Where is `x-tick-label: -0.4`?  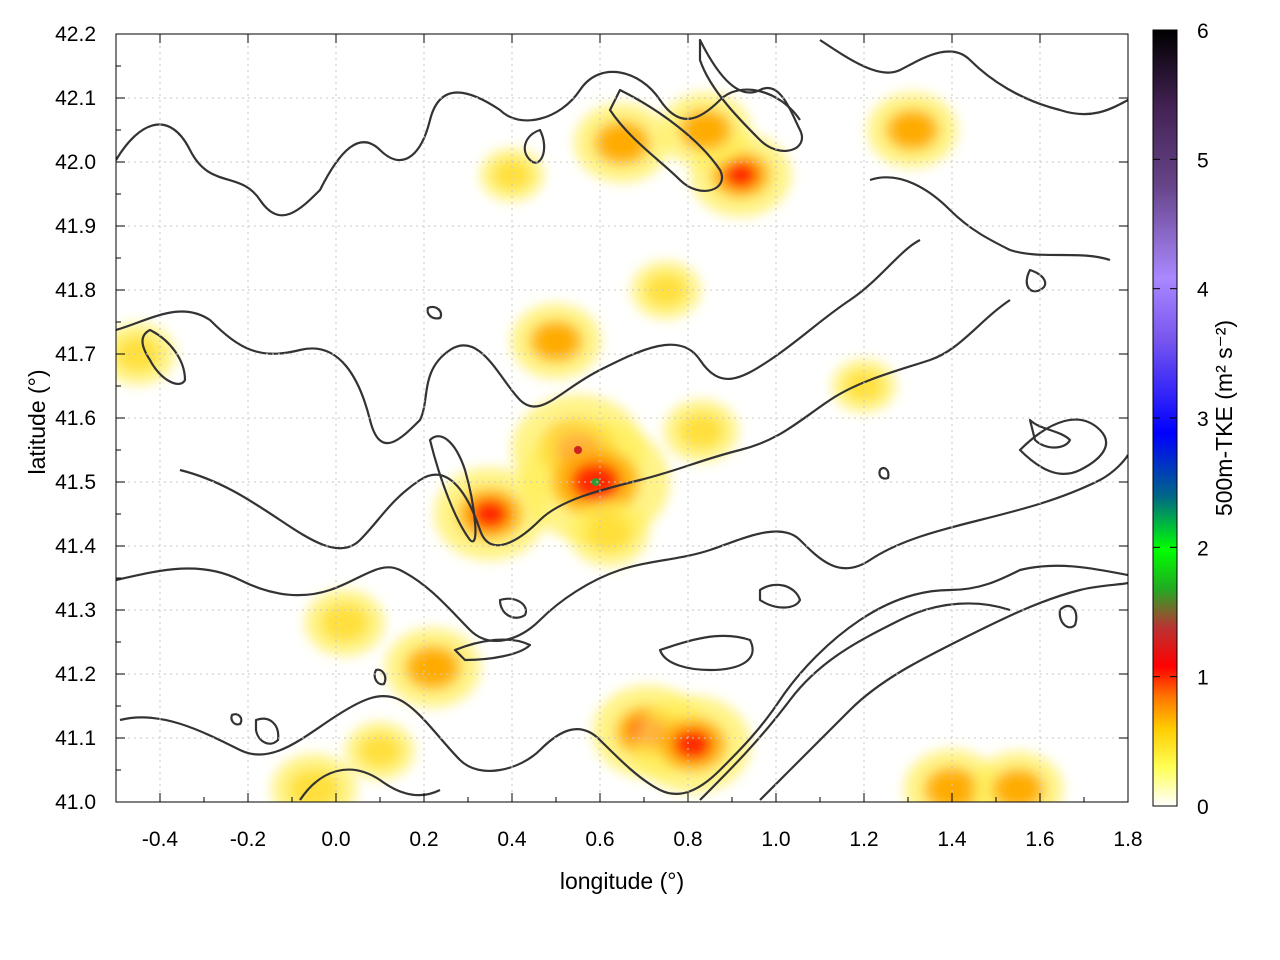
x-tick-label: -0.4 is located at coordinates (160, 839).